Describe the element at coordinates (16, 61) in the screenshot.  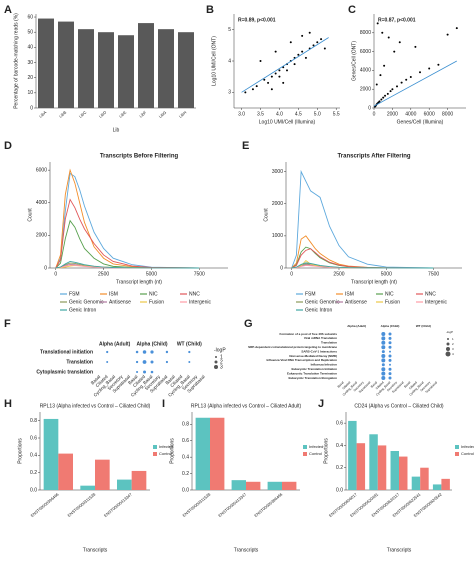
I see `y-axis-label: Percentage of barcode-matching reads (%)` at that location.